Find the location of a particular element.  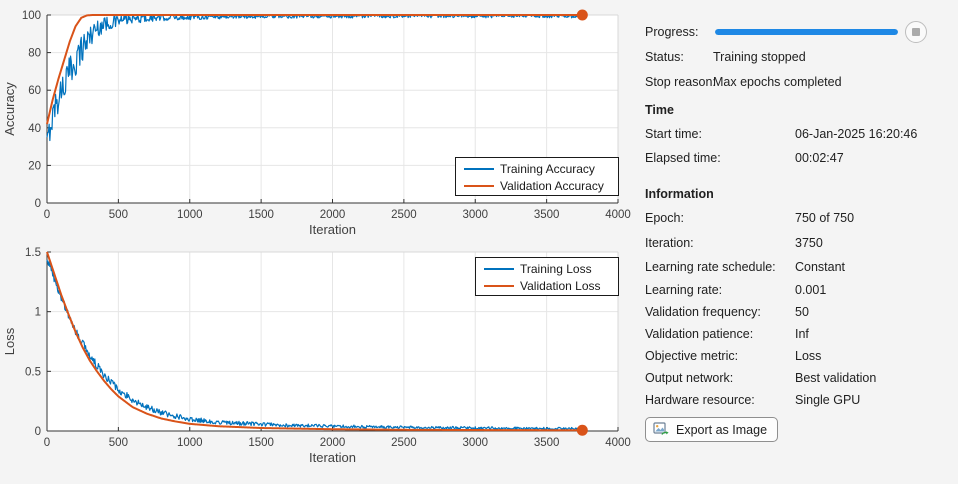

svg-text: 80 is located at coordinates (34, 54).